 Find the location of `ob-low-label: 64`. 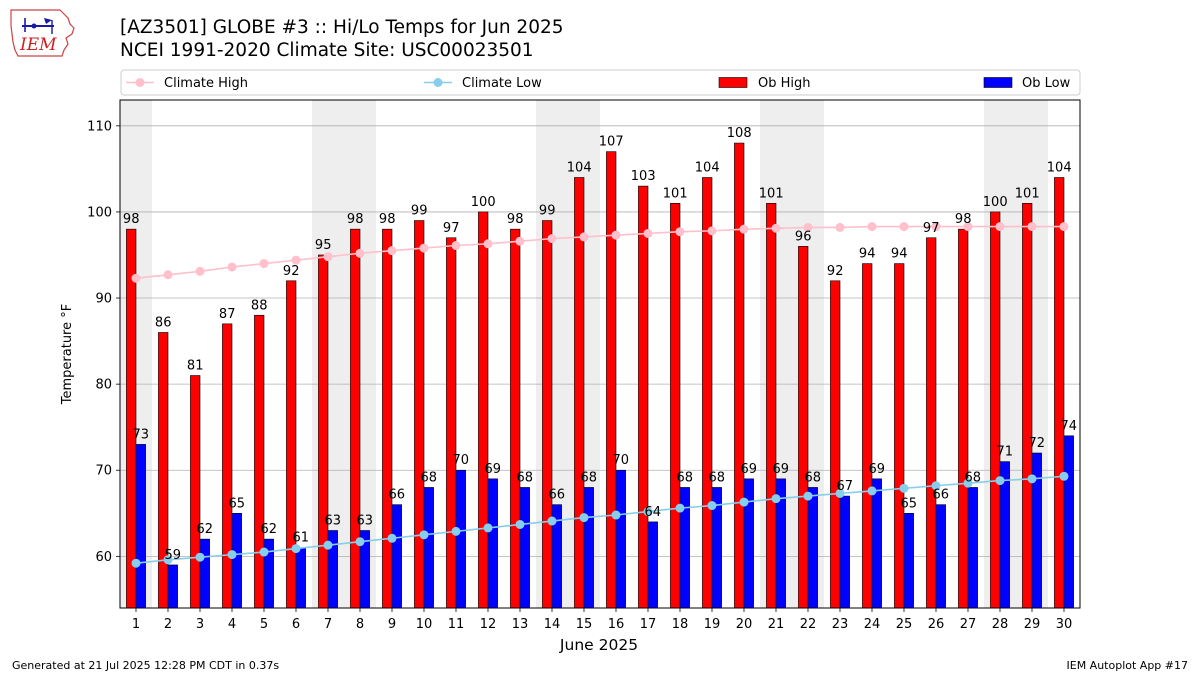

ob-low-label: 64 is located at coordinates (653, 512).